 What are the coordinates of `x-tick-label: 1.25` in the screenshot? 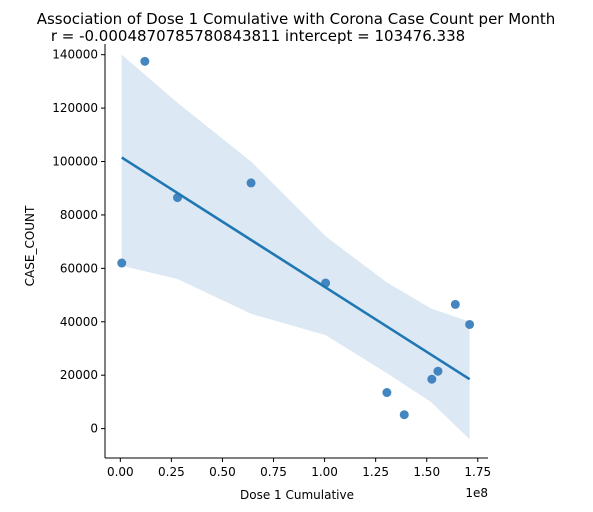 It's located at (375, 472).